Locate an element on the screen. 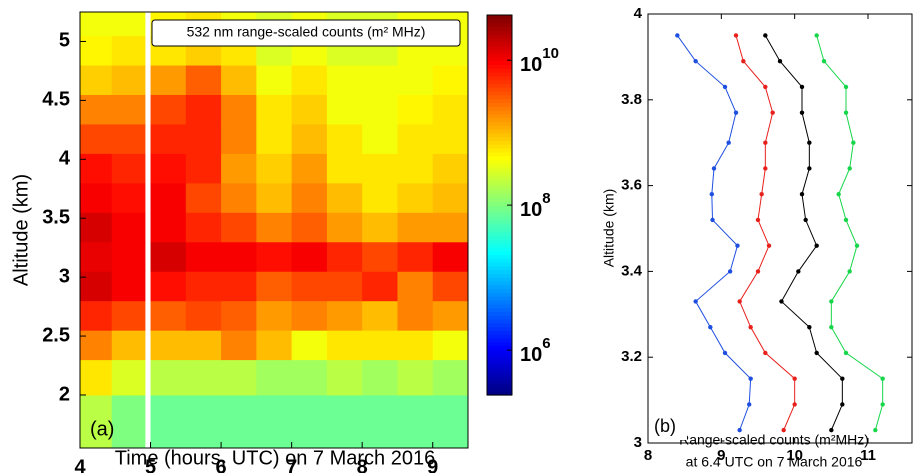  colorbar-tick-label: 106 is located at coordinates (535, 350).